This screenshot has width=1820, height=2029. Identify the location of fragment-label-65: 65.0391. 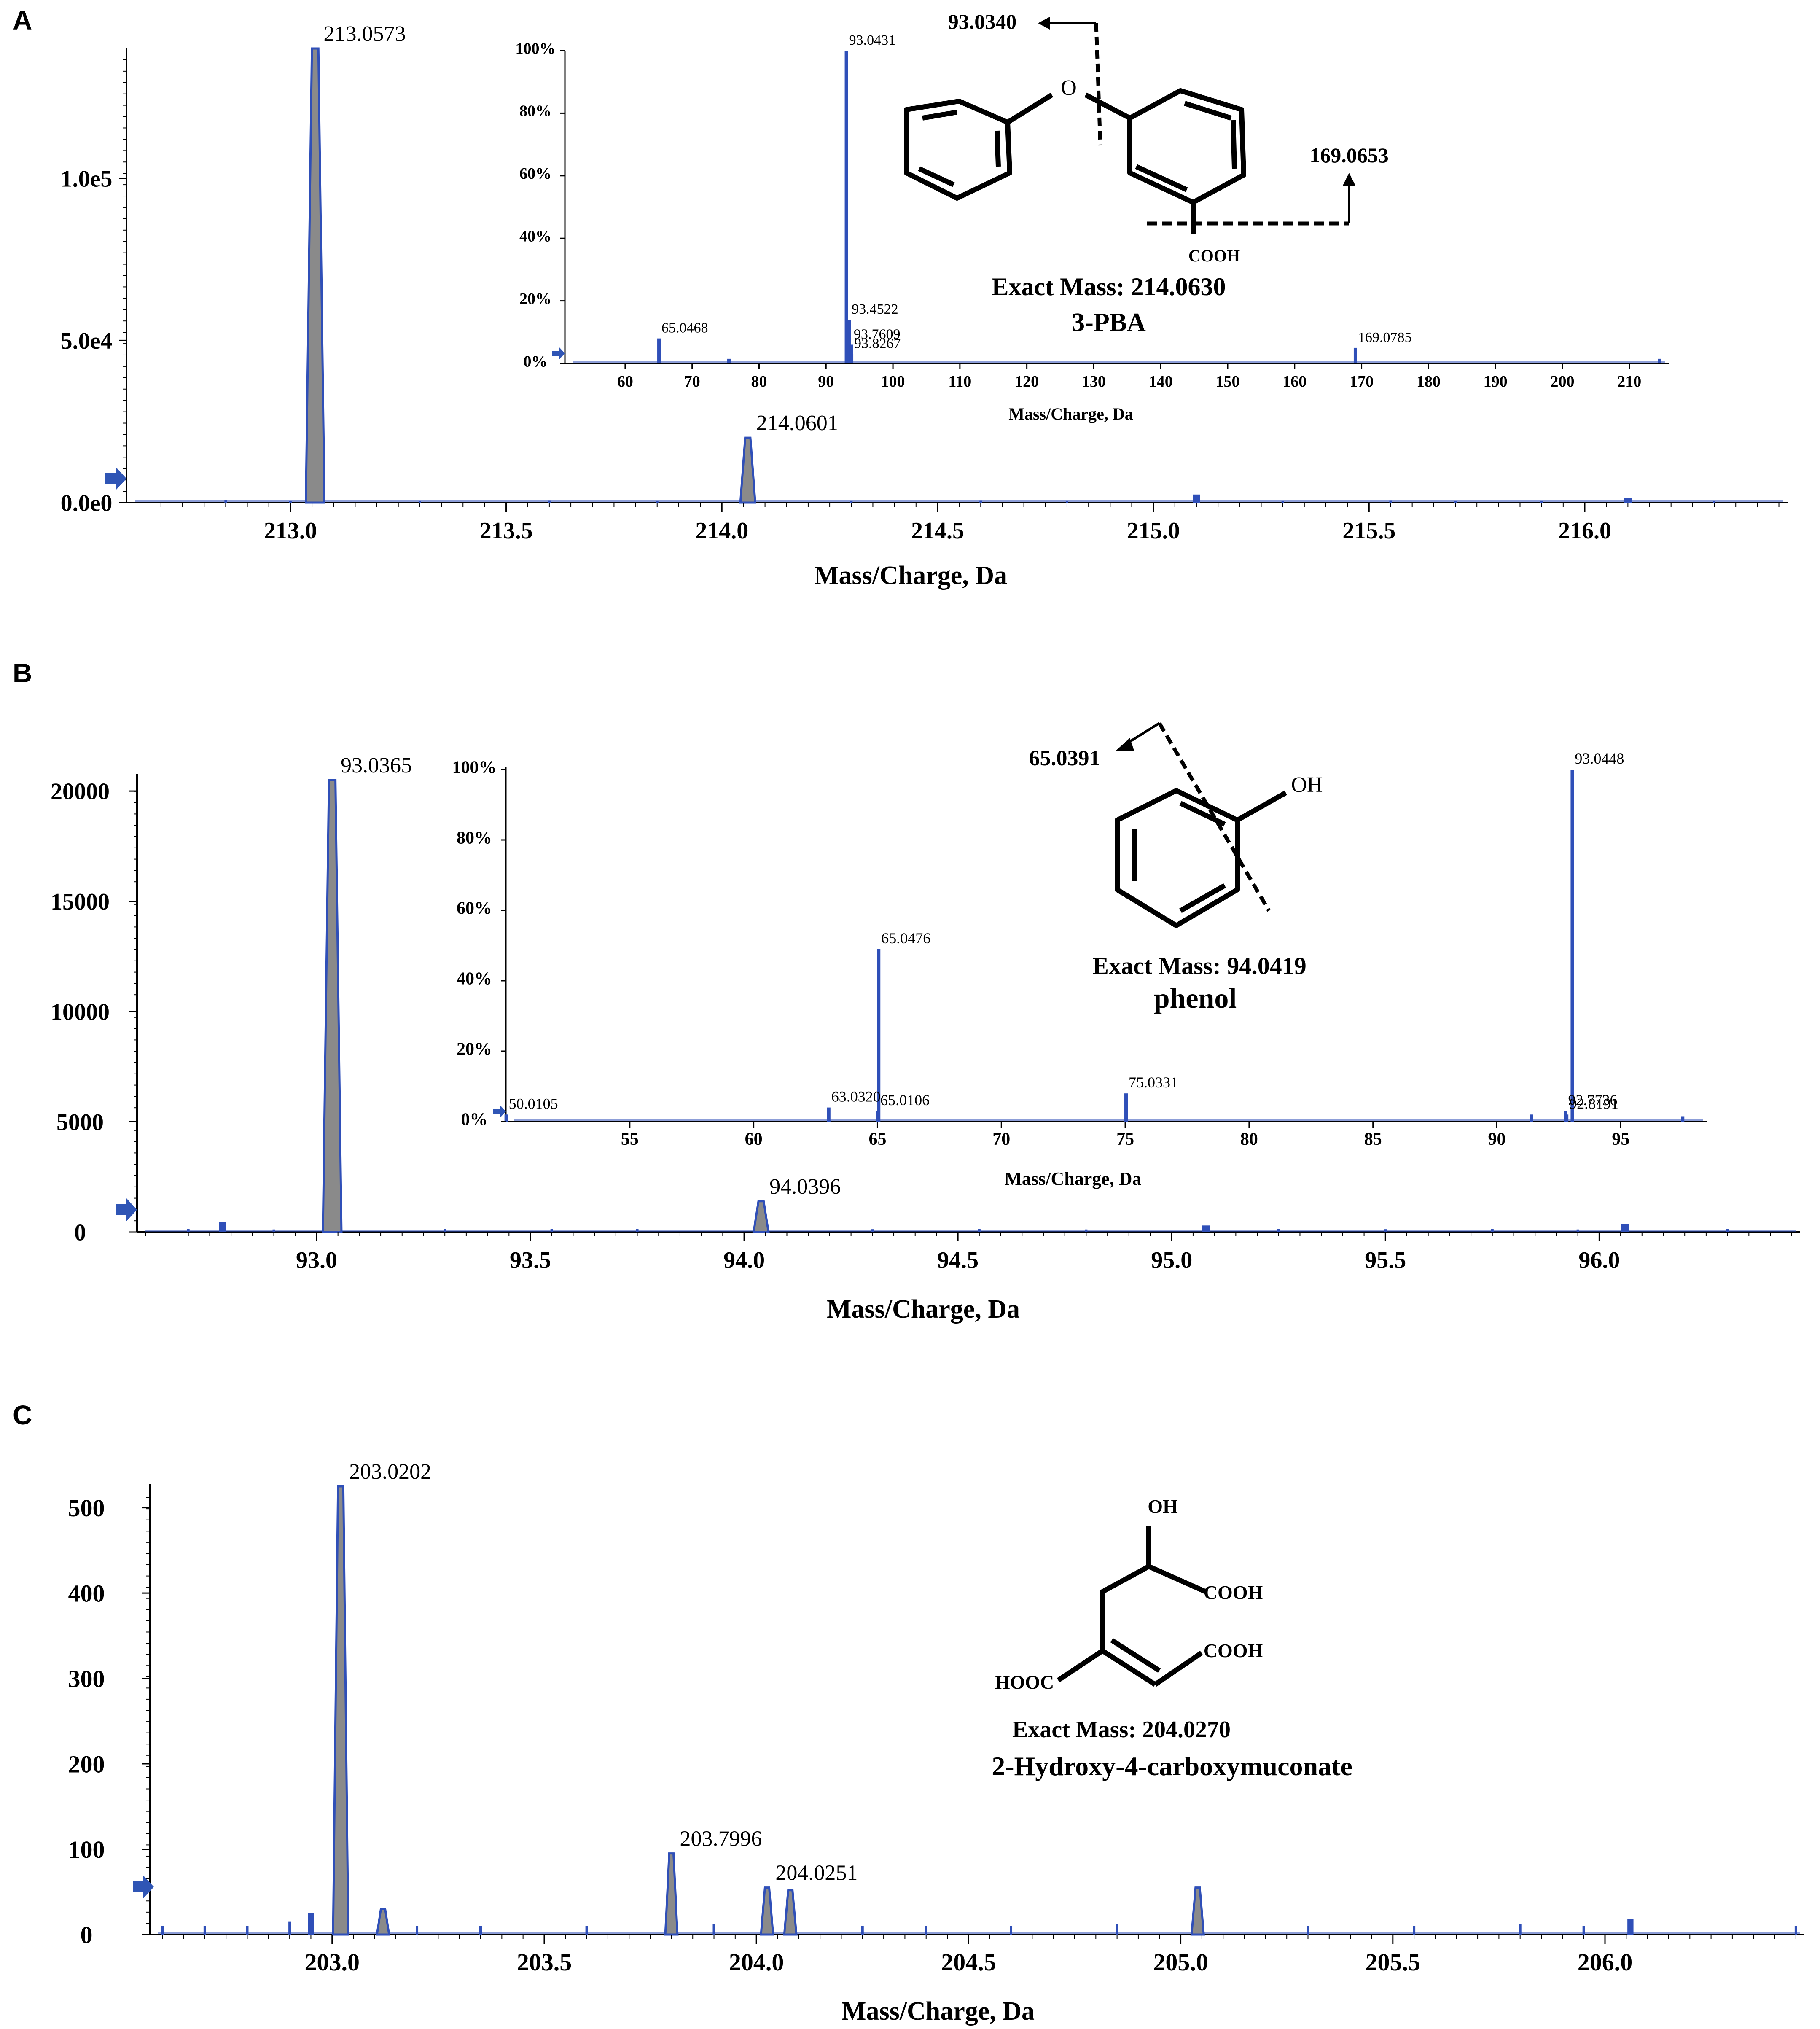
(1064, 758).